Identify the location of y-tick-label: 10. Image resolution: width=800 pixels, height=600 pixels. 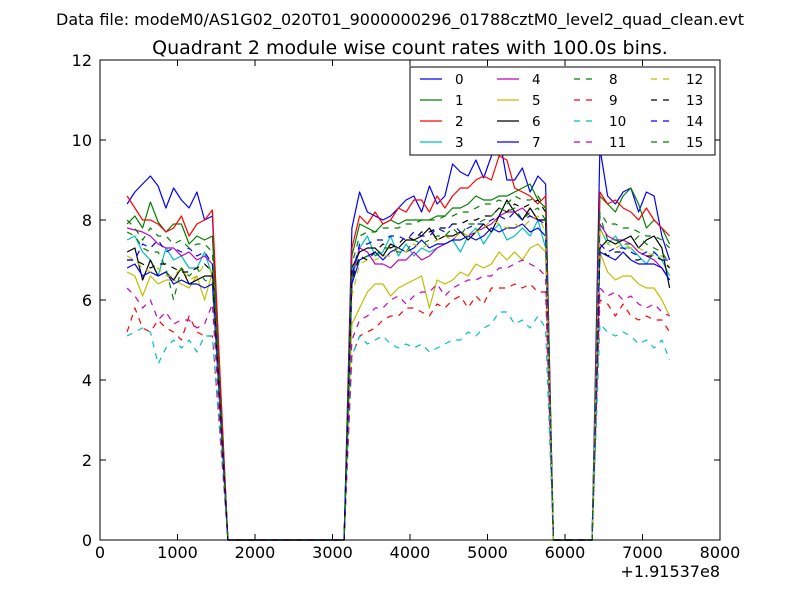
(82, 140).